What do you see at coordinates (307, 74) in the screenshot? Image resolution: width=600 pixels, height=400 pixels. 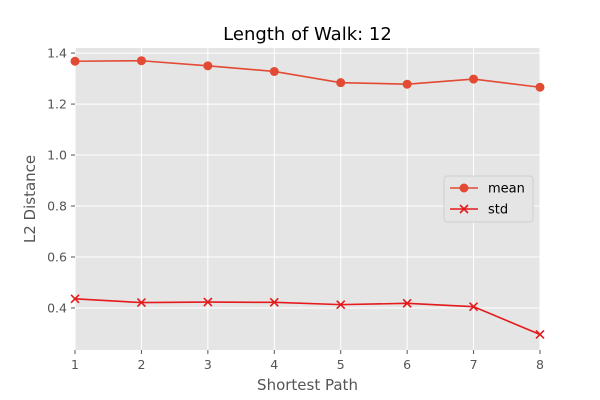 I see `series-line-mean` at bounding box center [307, 74].